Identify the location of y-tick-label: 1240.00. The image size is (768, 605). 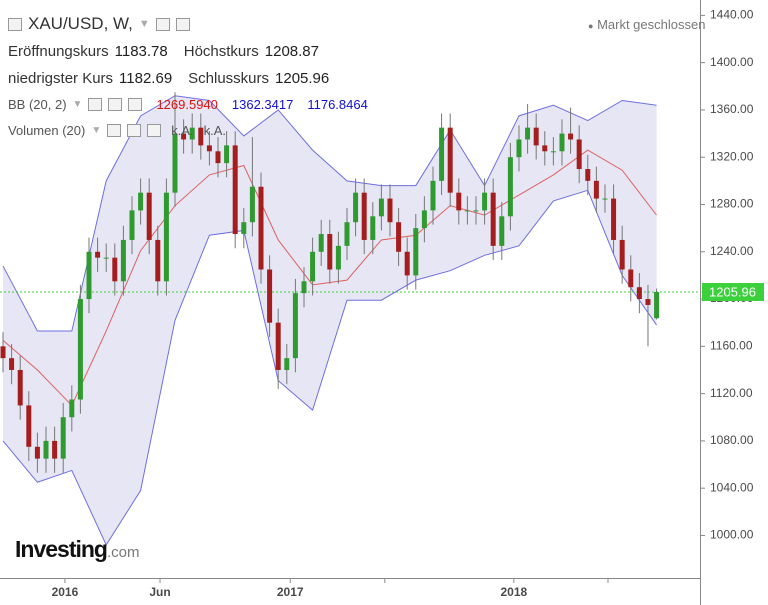
(732, 251).